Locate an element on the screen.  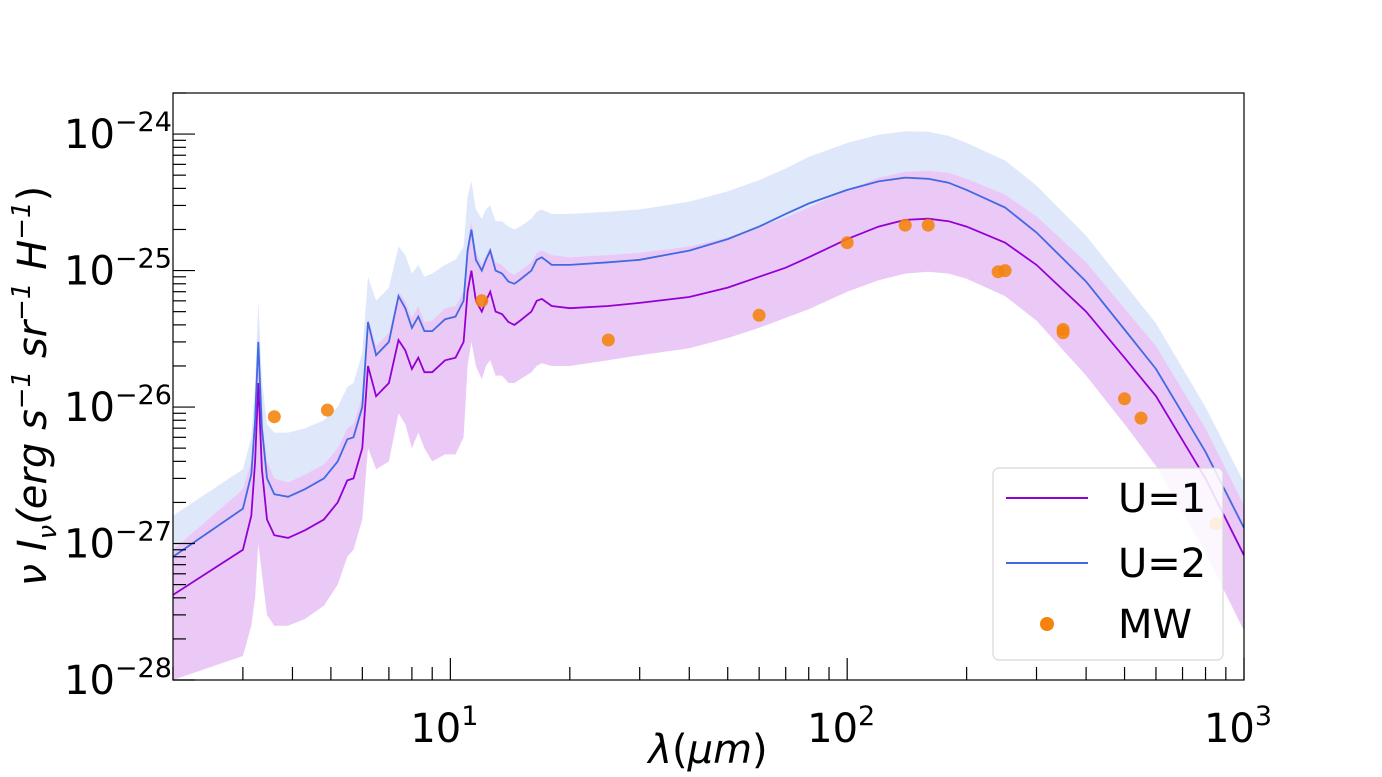
legend-label: U=2 is located at coordinates (1162, 564).